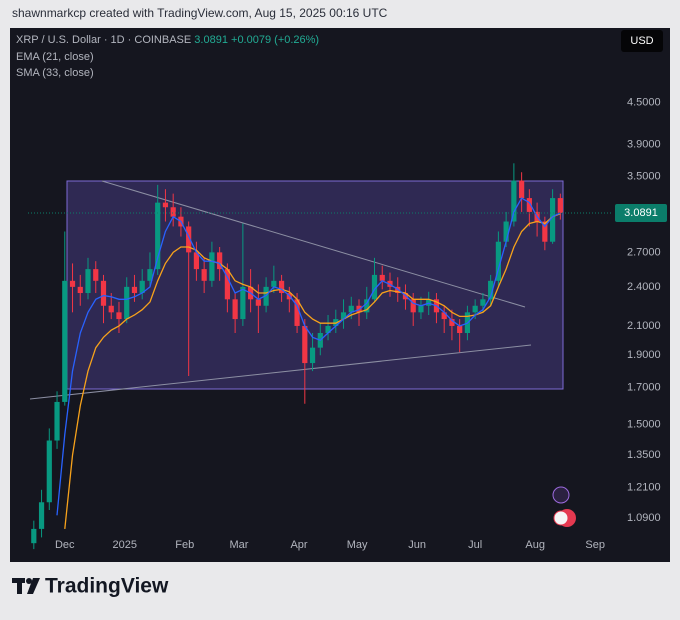  I want to click on y-tick-label: 1.5000, so click(644, 424).